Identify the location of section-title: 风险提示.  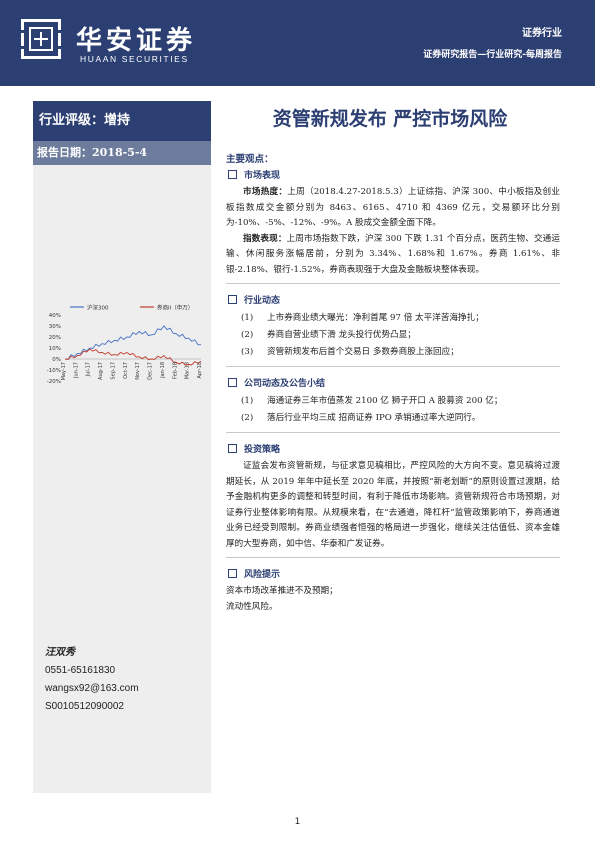
(262, 575).